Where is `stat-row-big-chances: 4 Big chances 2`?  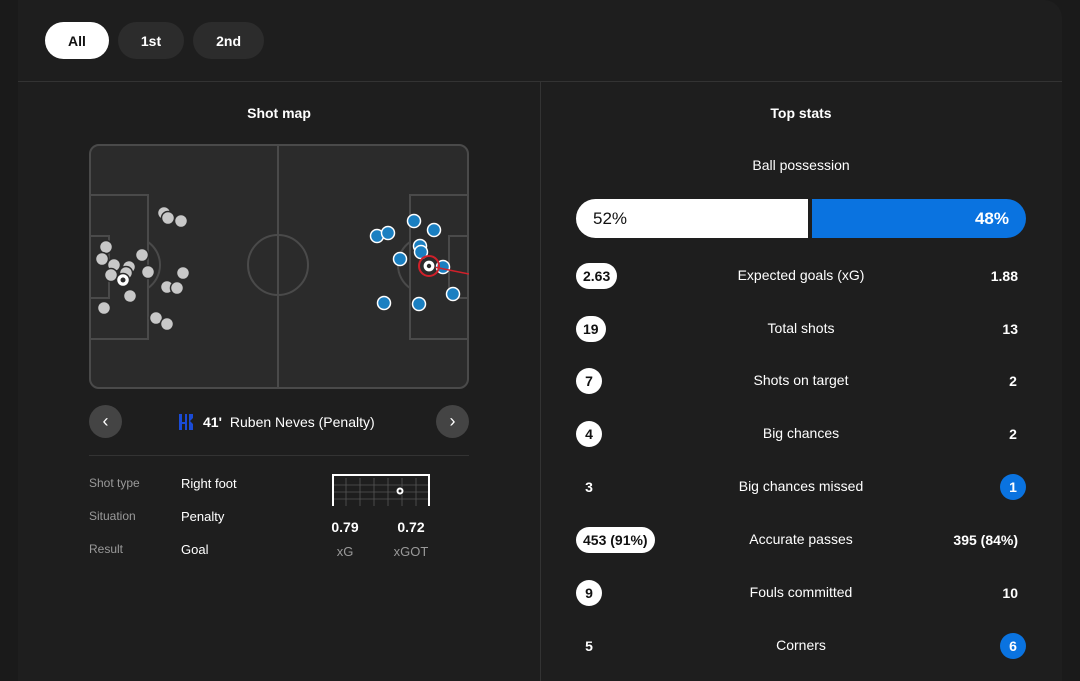
stat-row-big-chances: 4 Big chances 2 is located at coordinates (801, 435).